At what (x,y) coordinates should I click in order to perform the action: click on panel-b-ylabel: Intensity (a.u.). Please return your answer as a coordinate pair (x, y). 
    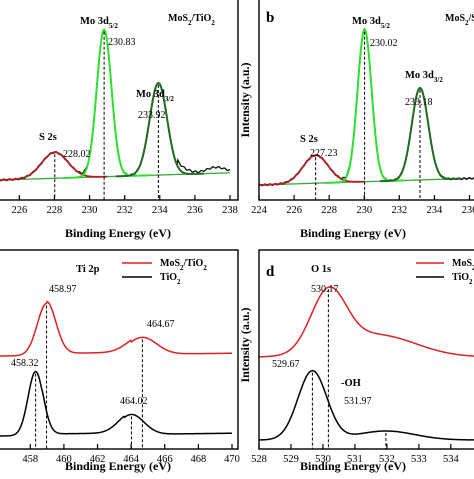
    Looking at the image, I should click on (245, 99).